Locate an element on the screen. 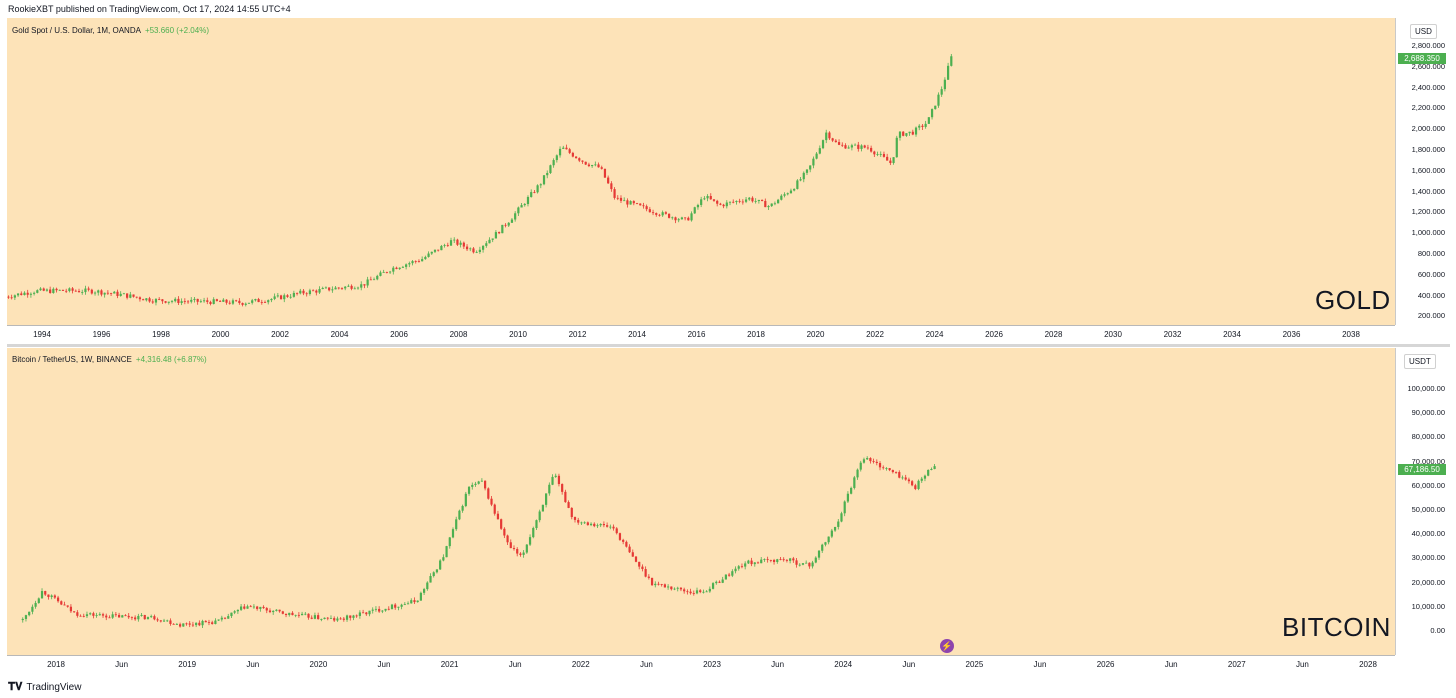  gold-price-tick: 400.000 is located at coordinates (1431, 295).